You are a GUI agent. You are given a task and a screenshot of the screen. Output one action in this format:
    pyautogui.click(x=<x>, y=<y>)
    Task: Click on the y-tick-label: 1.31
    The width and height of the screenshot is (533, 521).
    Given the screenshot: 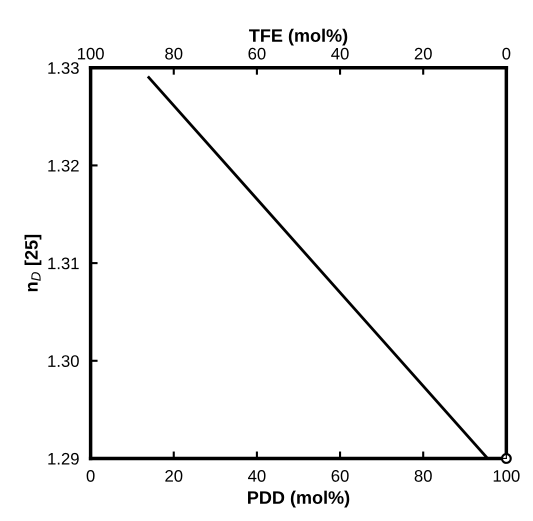 What is the action you would take?
    pyautogui.click(x=63, y=264)
    